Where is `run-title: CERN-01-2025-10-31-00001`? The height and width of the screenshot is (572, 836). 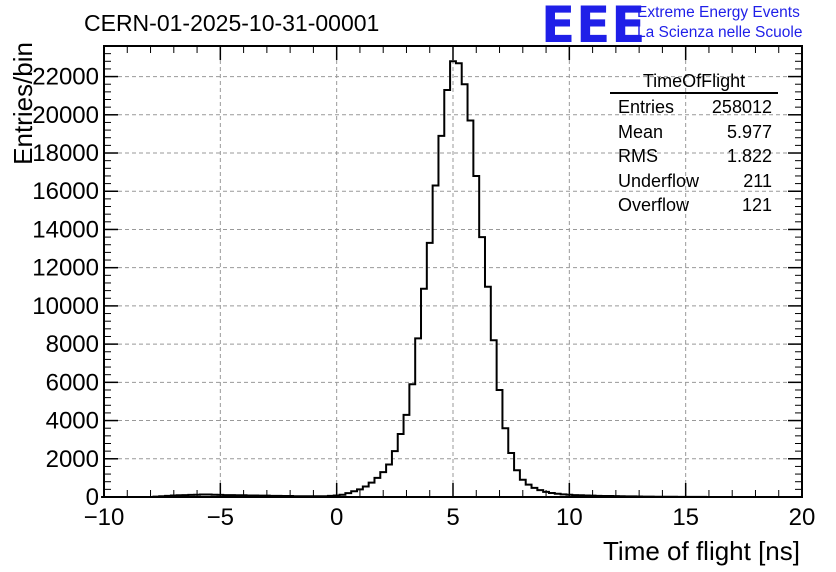
run-title: CERN-01-2025-10-31-00001 is located at coordinates (232, 23).